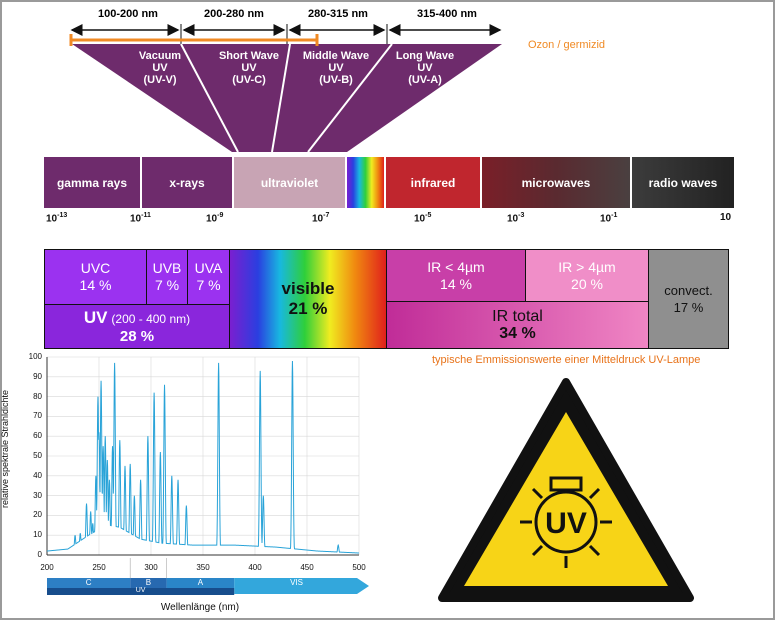 This screenshot has width=775, height=620. I want to click on band-vis, so click(301, 586).